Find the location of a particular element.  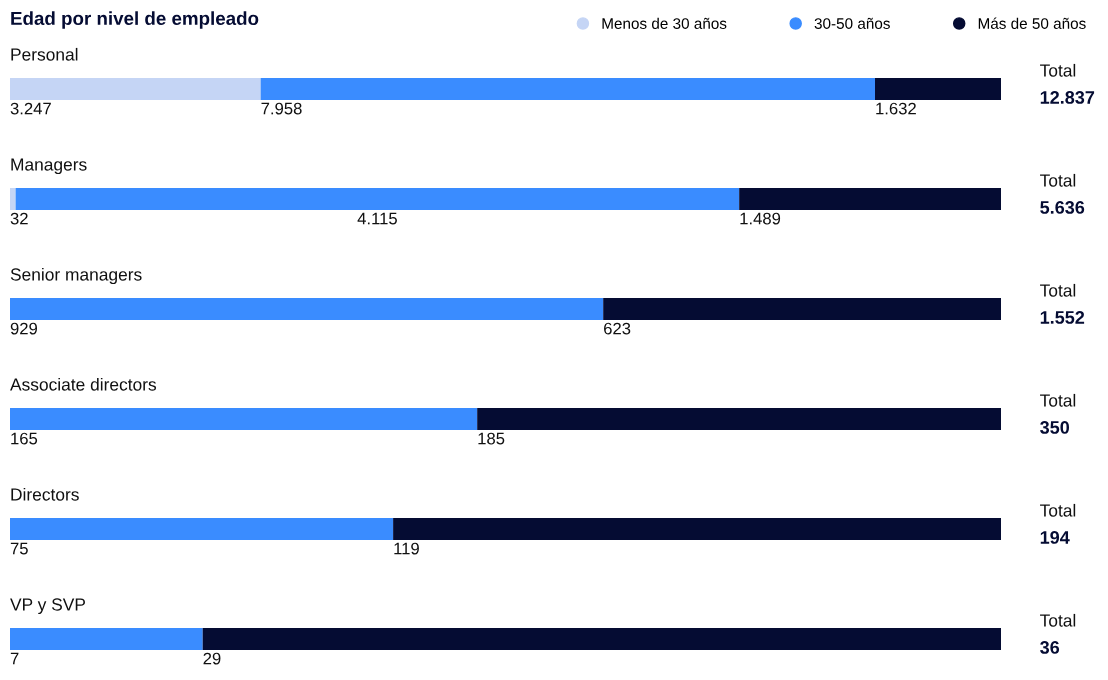

y-tick-label: Directors is located at coordinates (45, 494).